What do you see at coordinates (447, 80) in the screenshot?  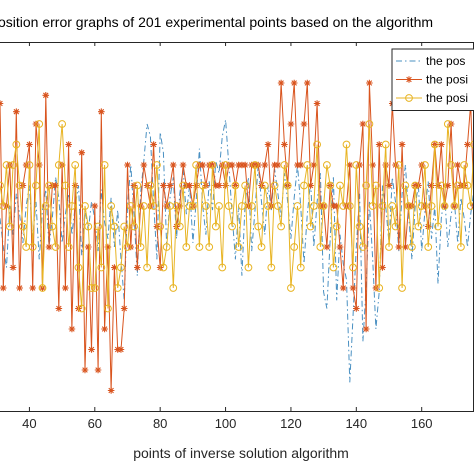 I see `legend-entry-label: the posi` at bounding box center [447, 80].